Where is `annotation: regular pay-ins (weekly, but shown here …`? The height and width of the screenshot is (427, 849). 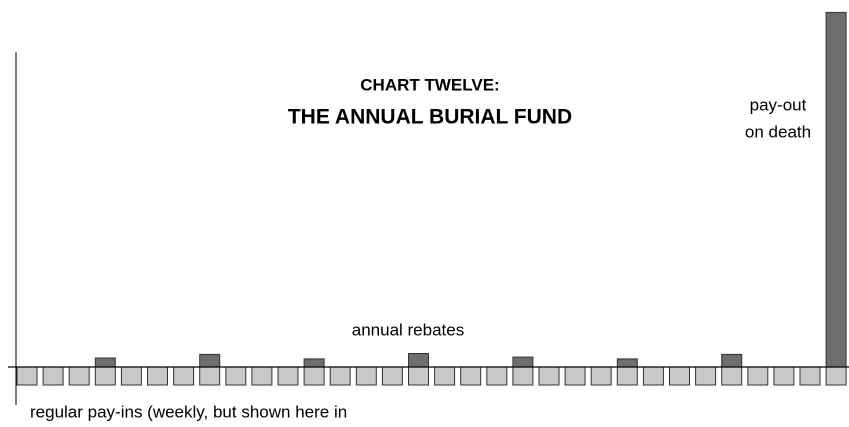 annotation: regular pay-ins (weekly, but shown here … is located at coordinates (188, 411).